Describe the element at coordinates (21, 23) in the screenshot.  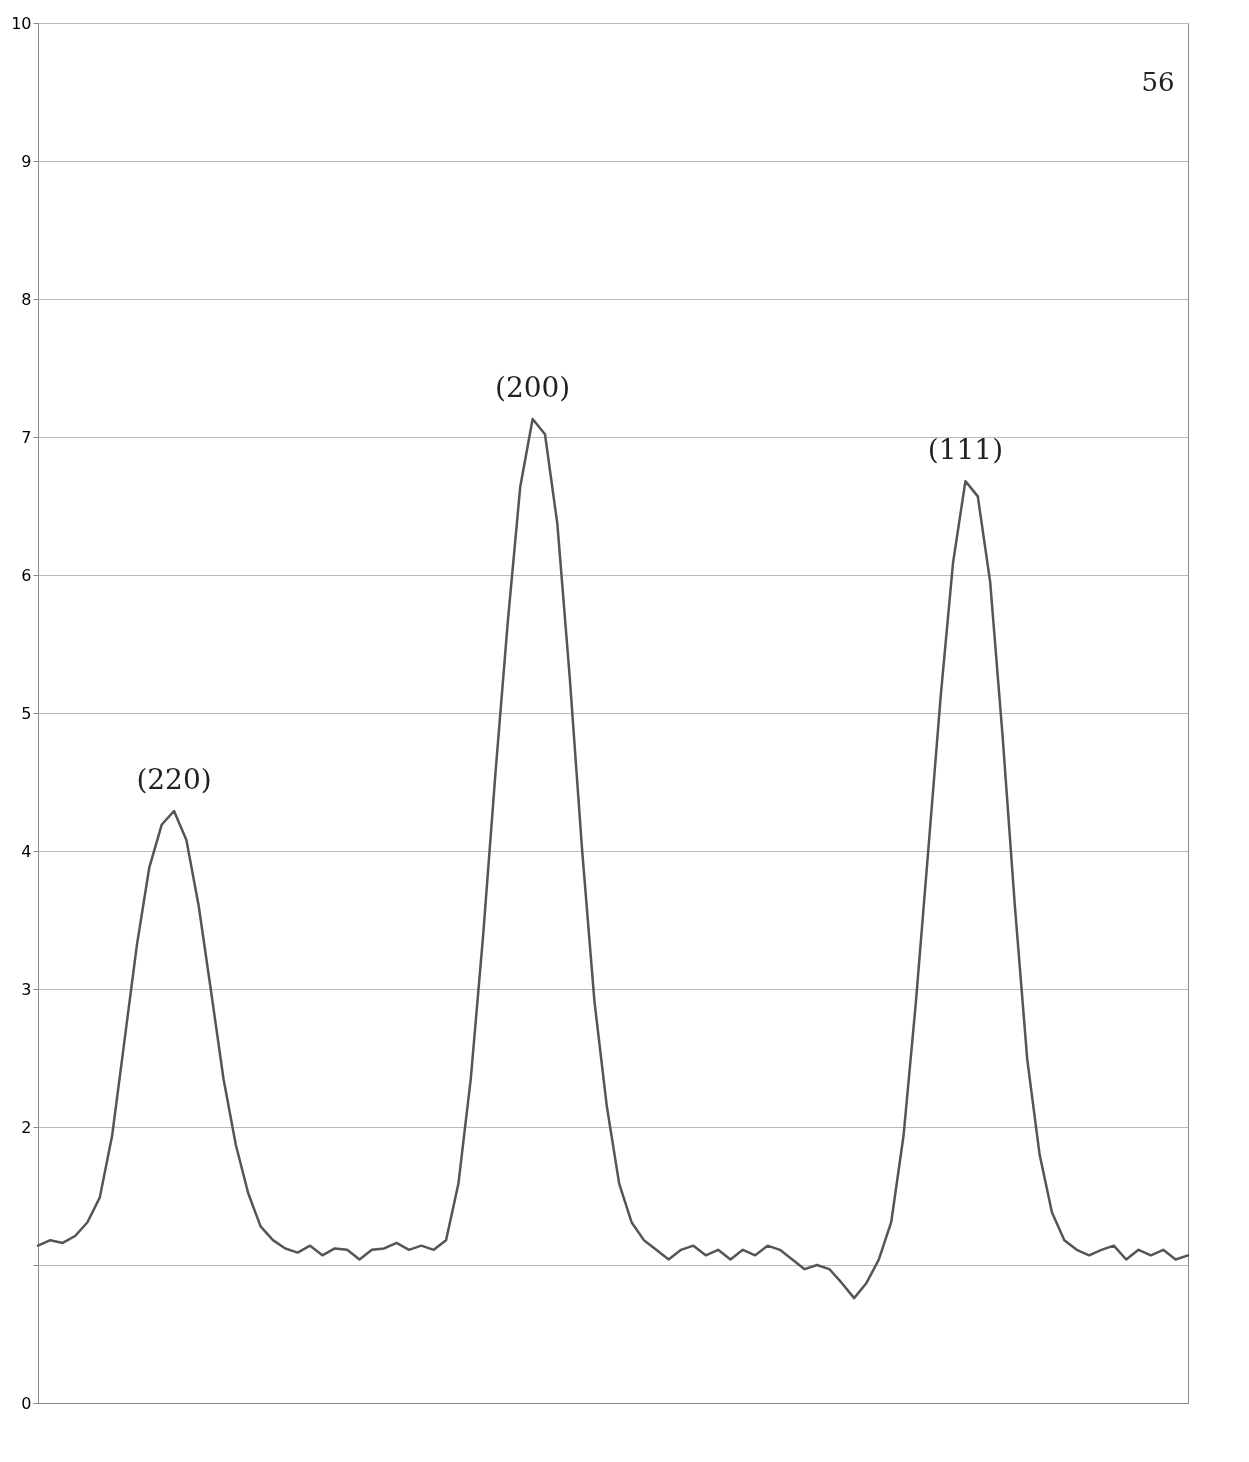
I see `y-tick-label: 10` at that location.